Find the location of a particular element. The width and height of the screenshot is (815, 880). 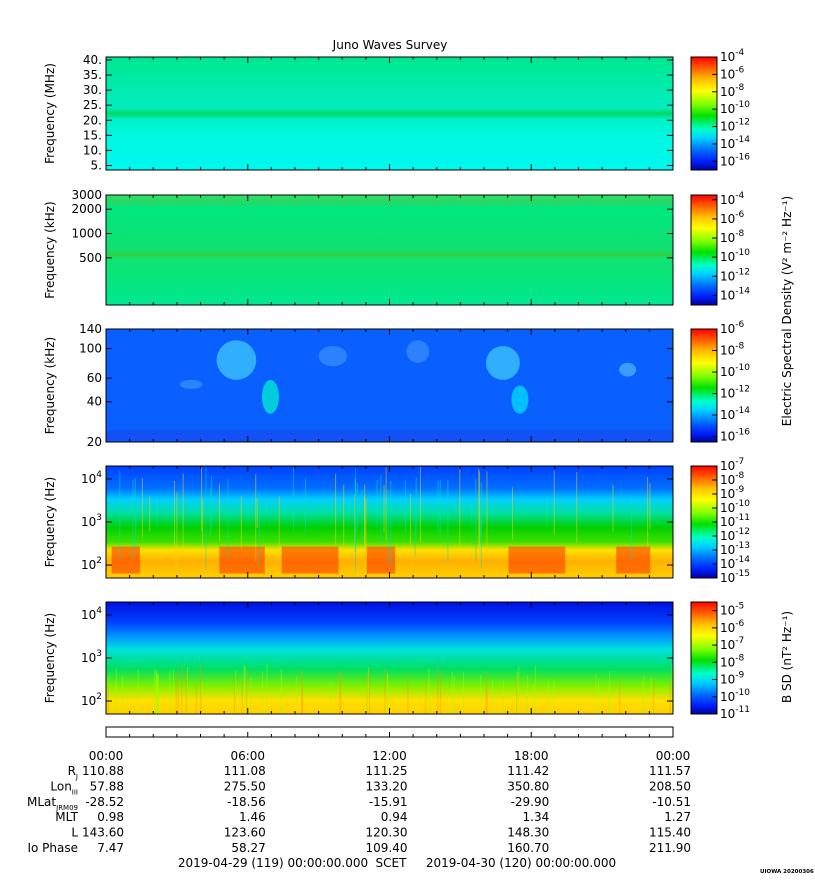

ephemeris-value: 275.50 is located at coordinates (245, 786).